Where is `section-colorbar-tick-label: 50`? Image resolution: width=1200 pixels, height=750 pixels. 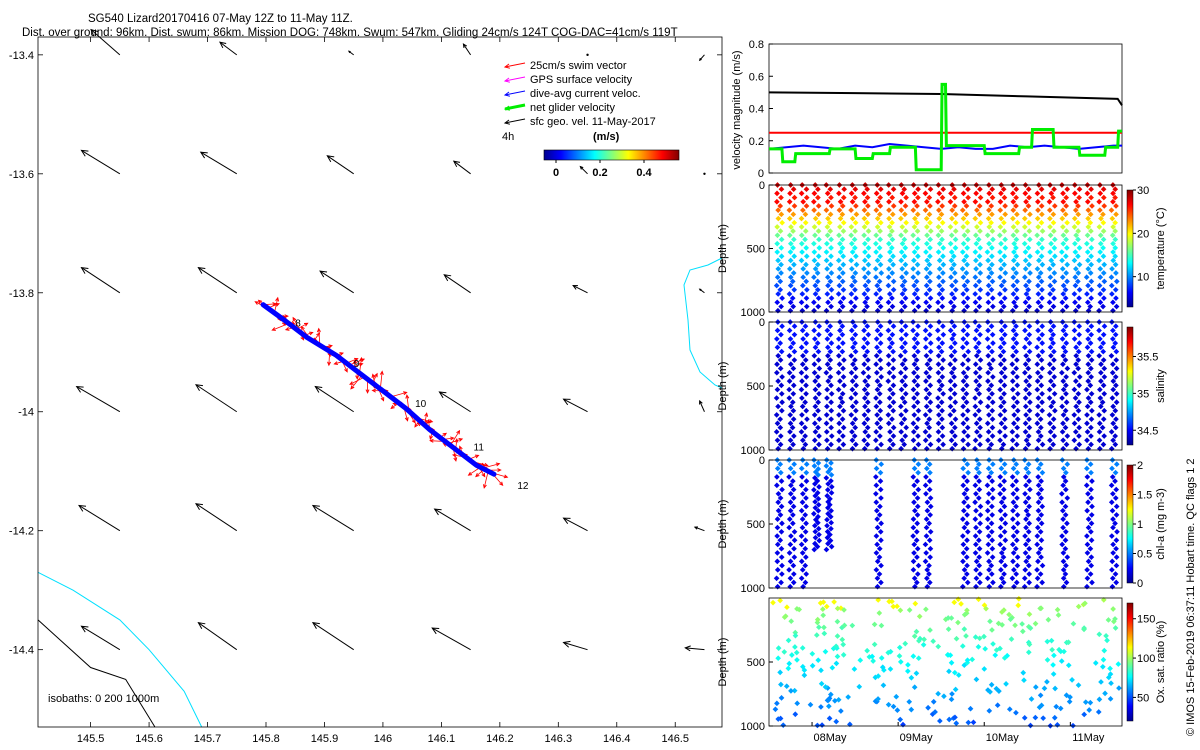 section-colorbar-tick-label: 50 is located at coordinates (1143, 698).